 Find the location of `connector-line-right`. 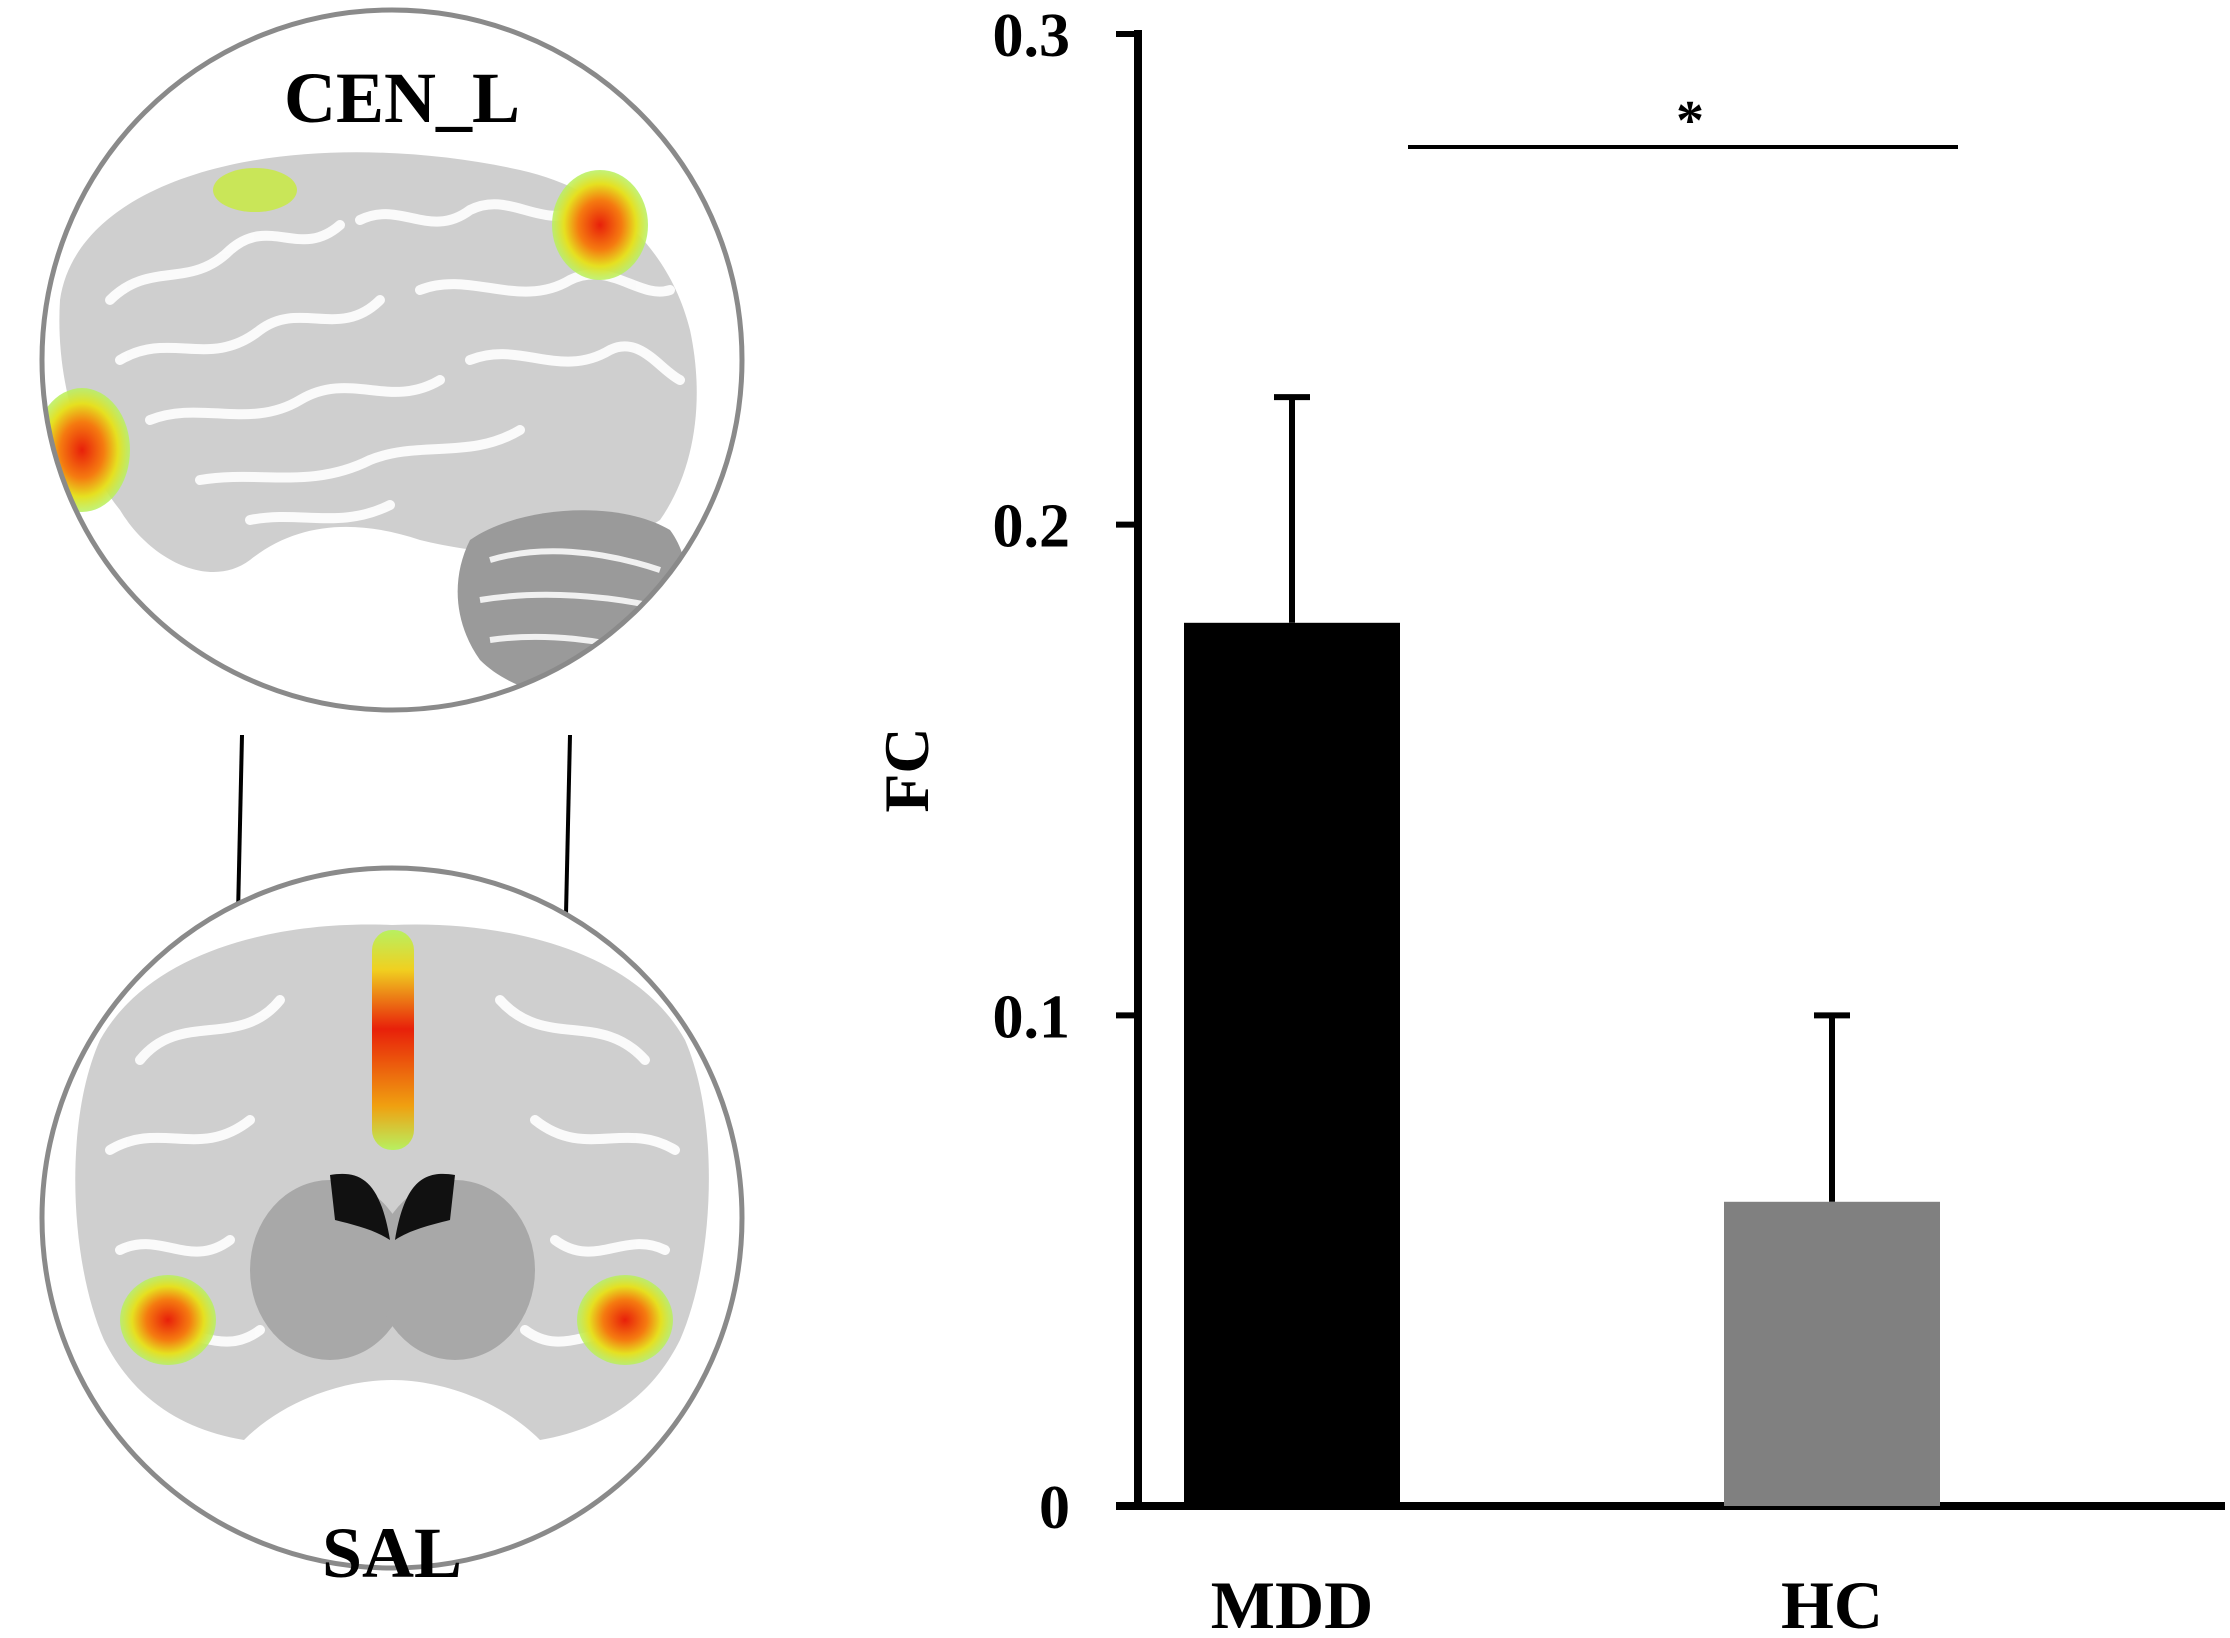

connector-line-right is located at coordinates (568, 824).